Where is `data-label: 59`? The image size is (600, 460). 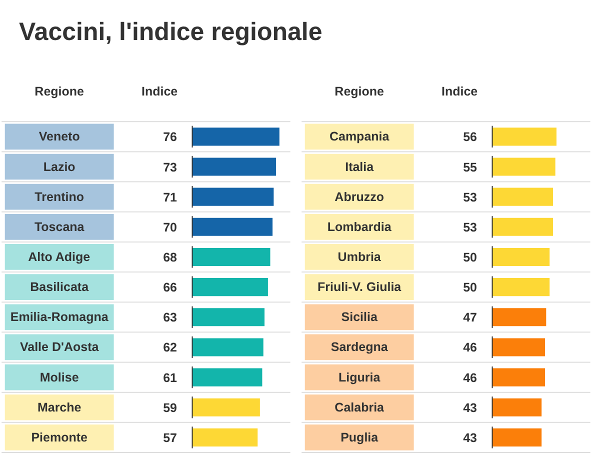 data-label: 59 is located at coordinates (170, 407).